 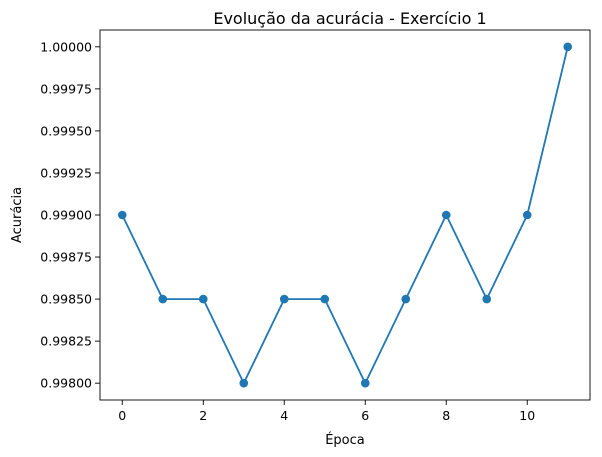 What do you see at coordinates (527, 415) in the screenshot?
I see `x-tick-label: 10` at bounding box center [527, 415].